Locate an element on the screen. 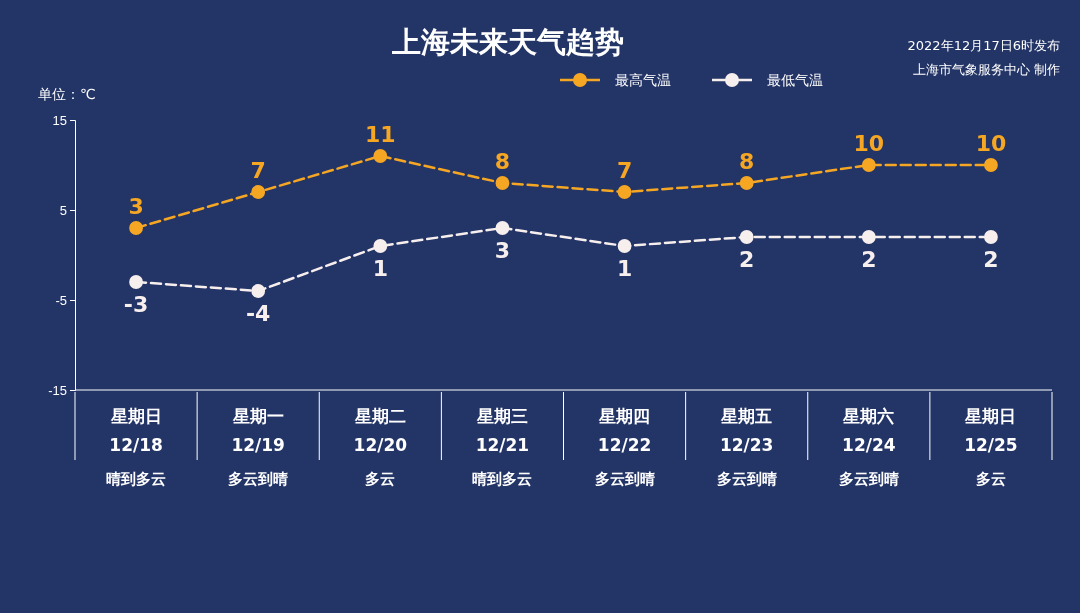 The height and width of the screenshot is (613, 1080). y-tick-label: -5 is located at coordinates (61, 300).